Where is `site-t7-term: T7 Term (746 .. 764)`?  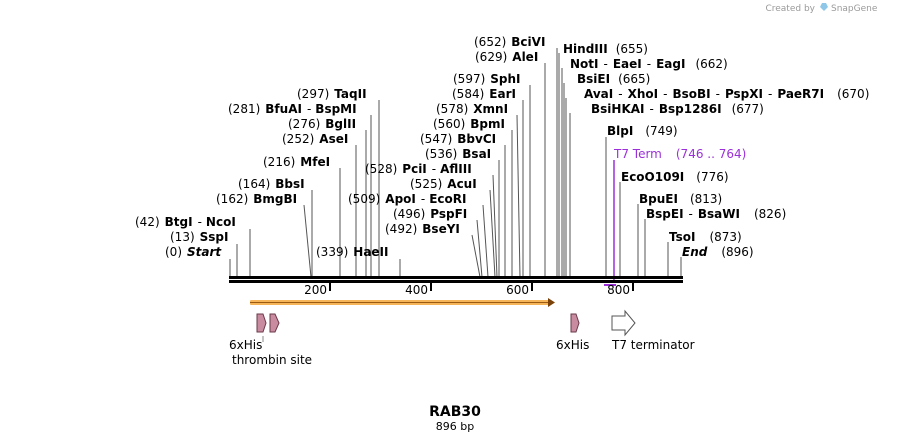 site-t7-term: T7 Term (746 .. 764) is located at coordinates (679, 214).